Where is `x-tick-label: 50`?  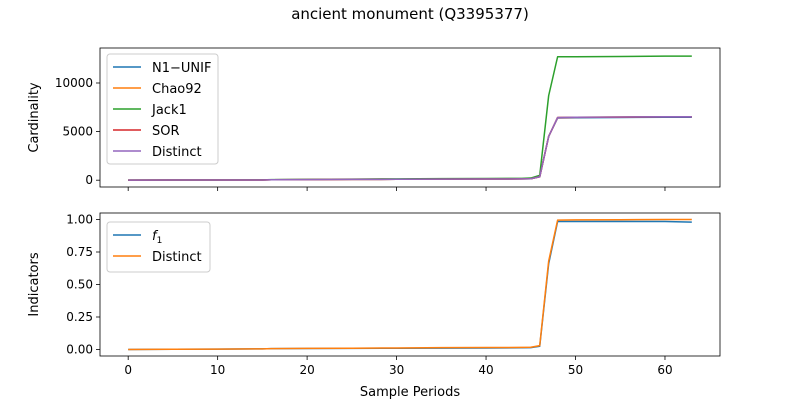 x-tick-label: 50 is located at coordinates (575, 370).